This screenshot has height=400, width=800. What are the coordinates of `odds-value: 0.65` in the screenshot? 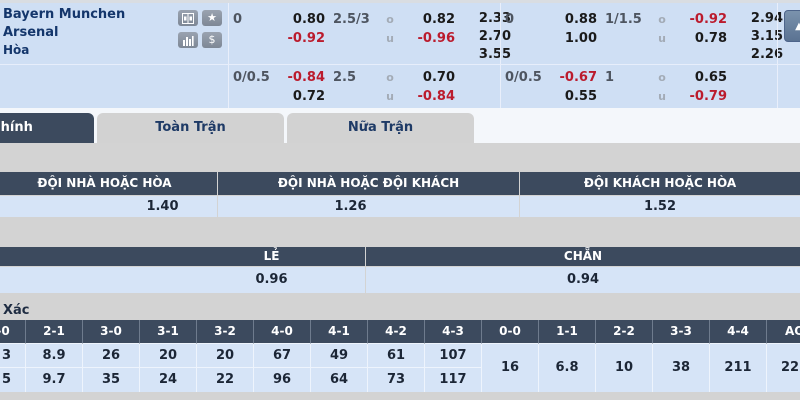 It's located at (710, 77).